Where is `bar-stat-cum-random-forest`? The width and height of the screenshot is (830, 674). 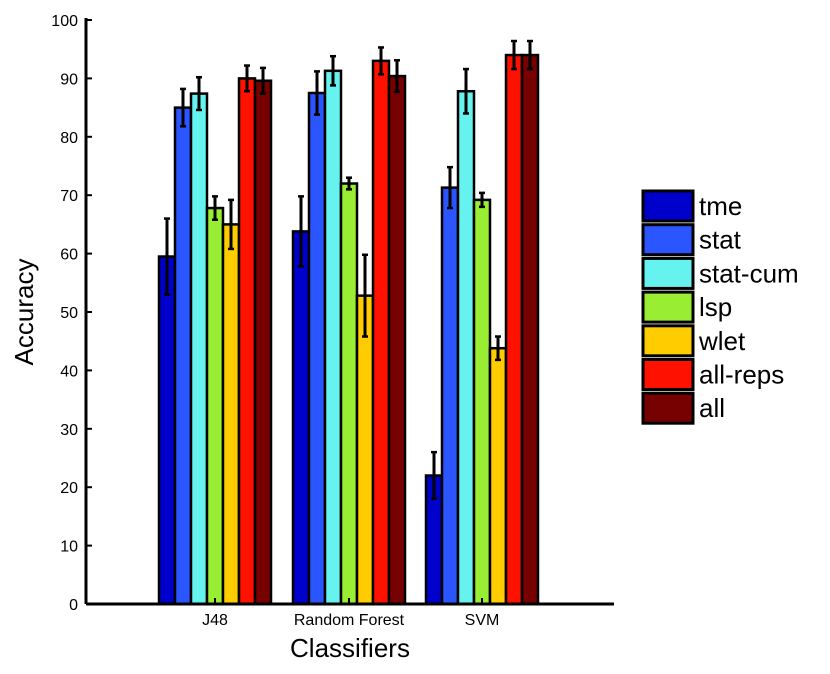
bar-stat-cum-random-forest is located at coordinates (333, 337).